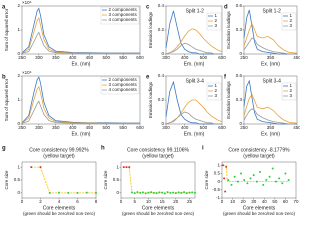 The height and width of the screenshot is (240, 320). What do you see at coordinates (272, 11) in the screenshot?
I see `split-label: Split 1-2` at bounding box center [272, 11].